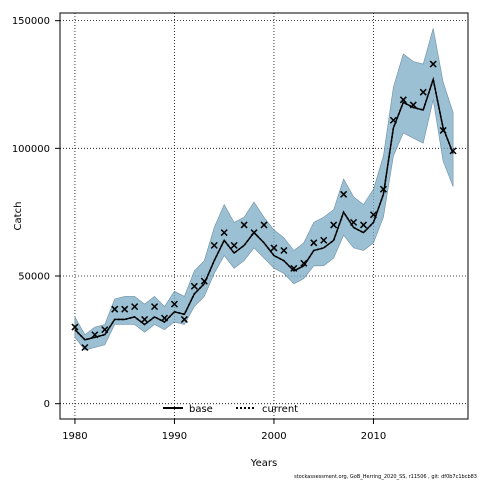  I want to click on y-tick-label: 0, so click(47, 404).